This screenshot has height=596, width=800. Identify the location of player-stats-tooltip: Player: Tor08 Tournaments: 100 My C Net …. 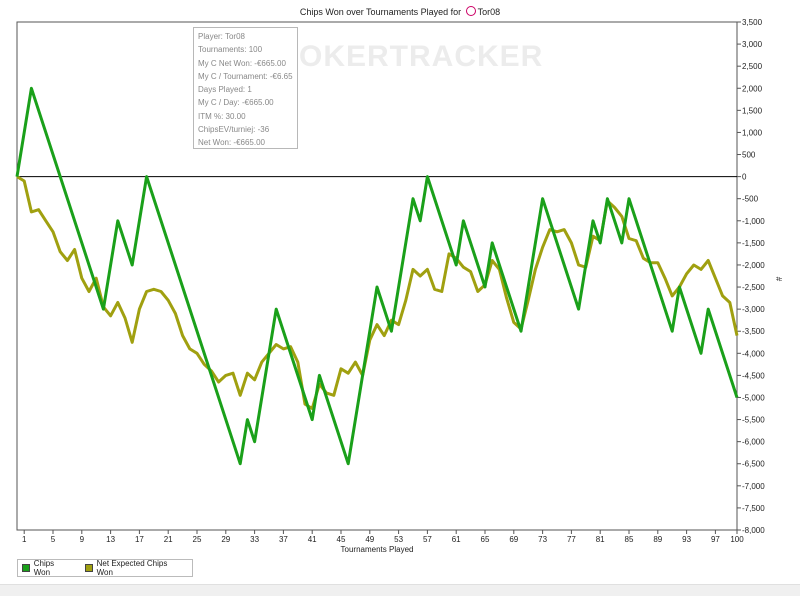
(245, 88).